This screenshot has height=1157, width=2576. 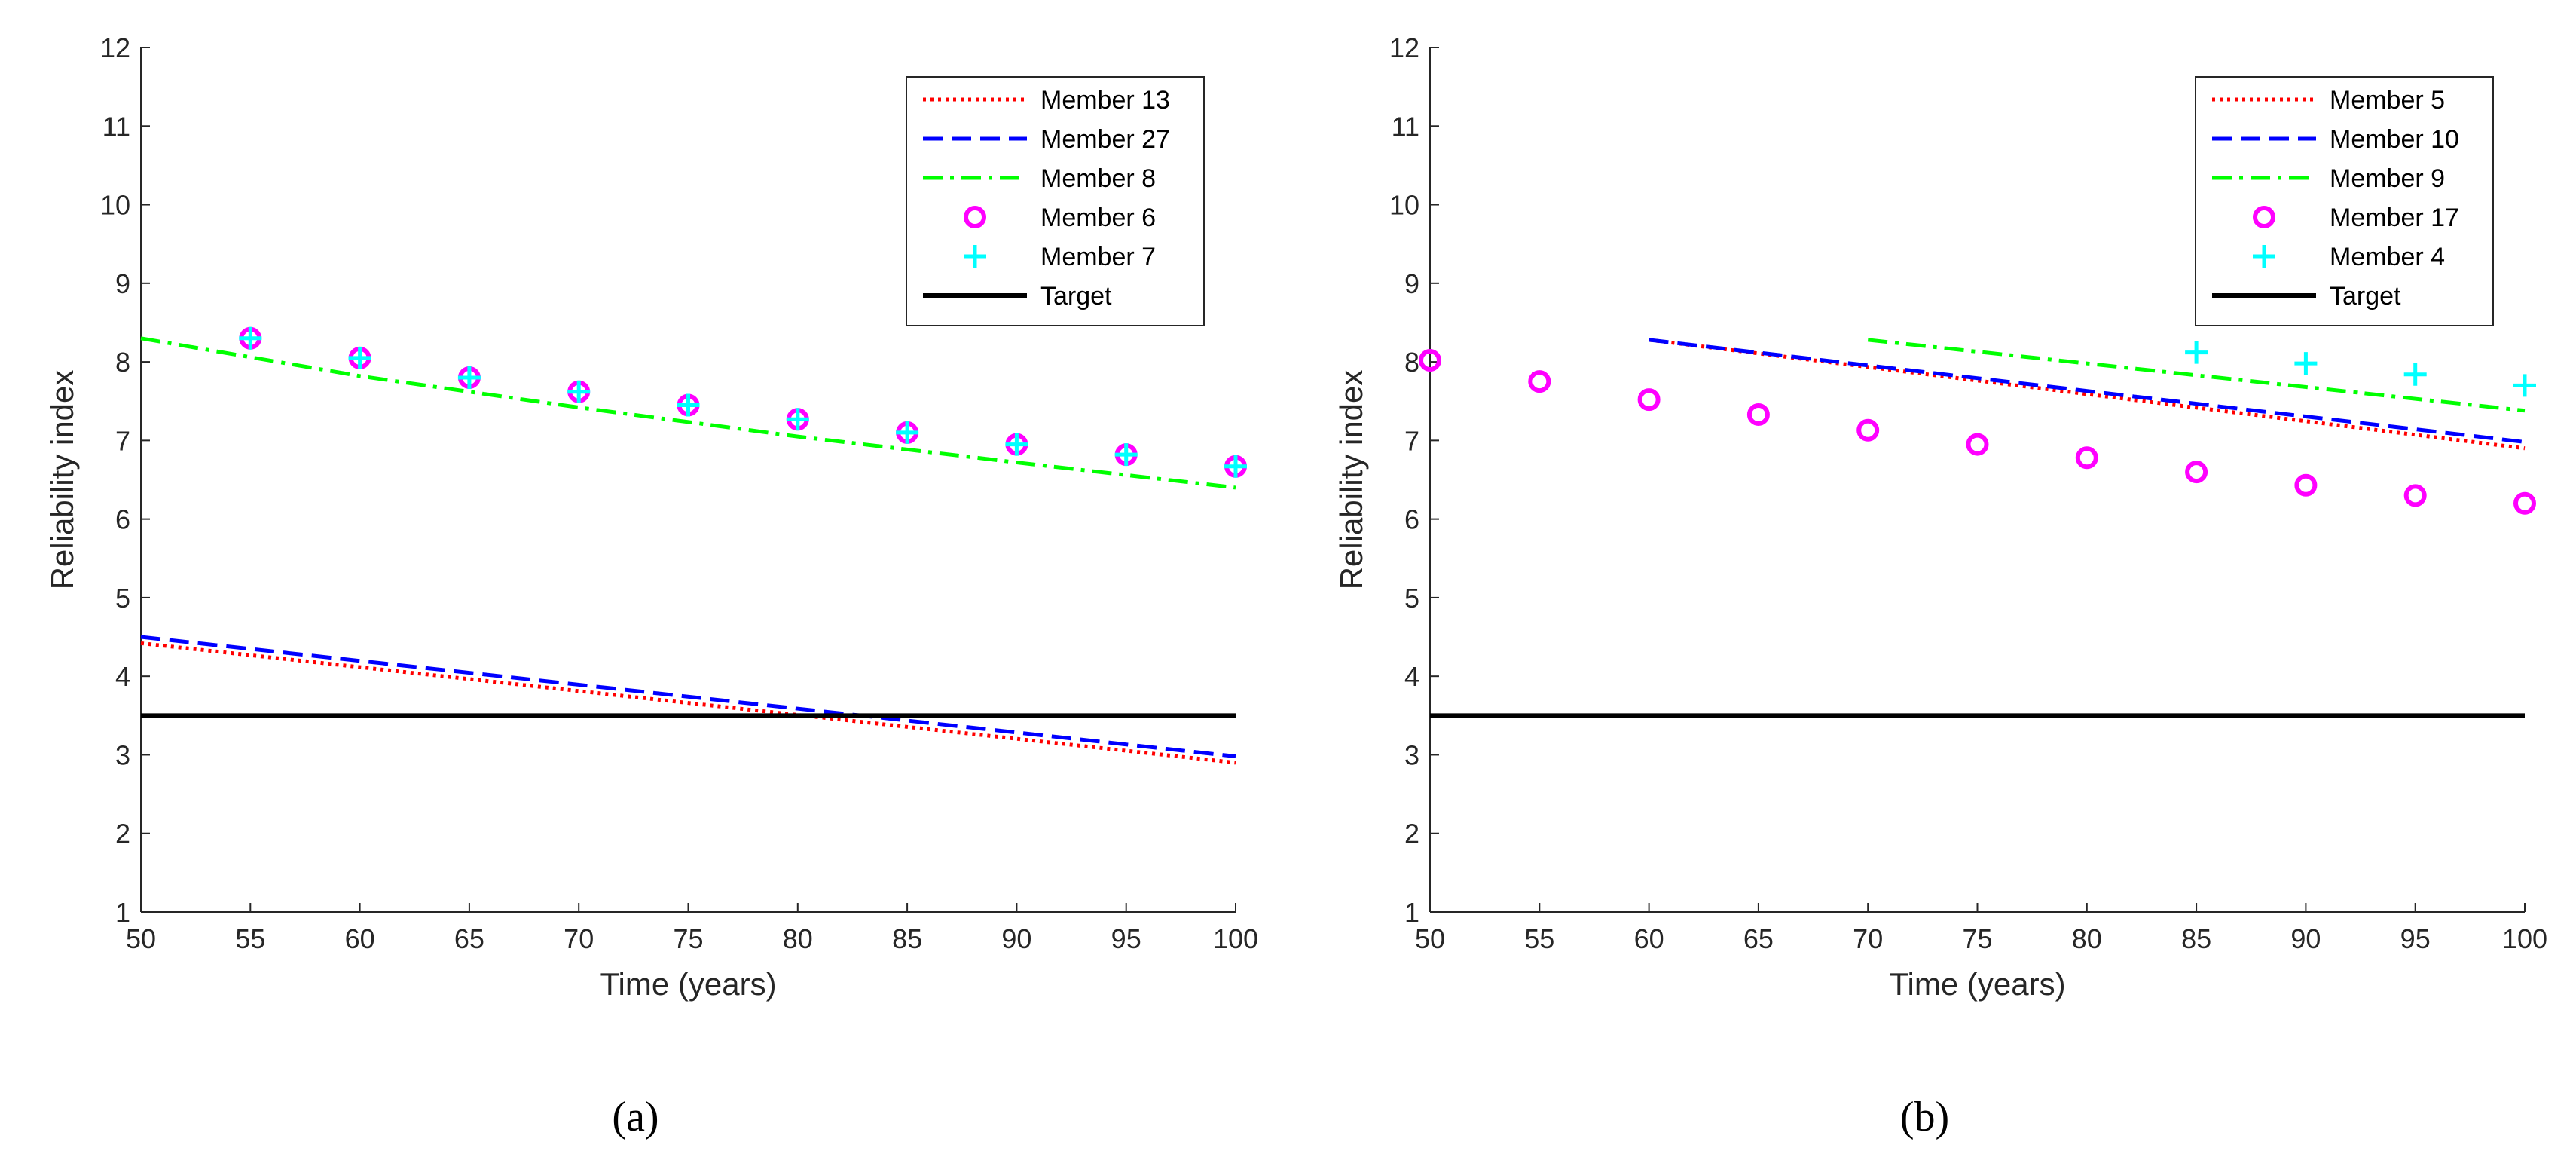 What do you see at coordinates (360, 938) in the screenshot?
I see `x-tick-label: 60` at bounding box center [360, 938].